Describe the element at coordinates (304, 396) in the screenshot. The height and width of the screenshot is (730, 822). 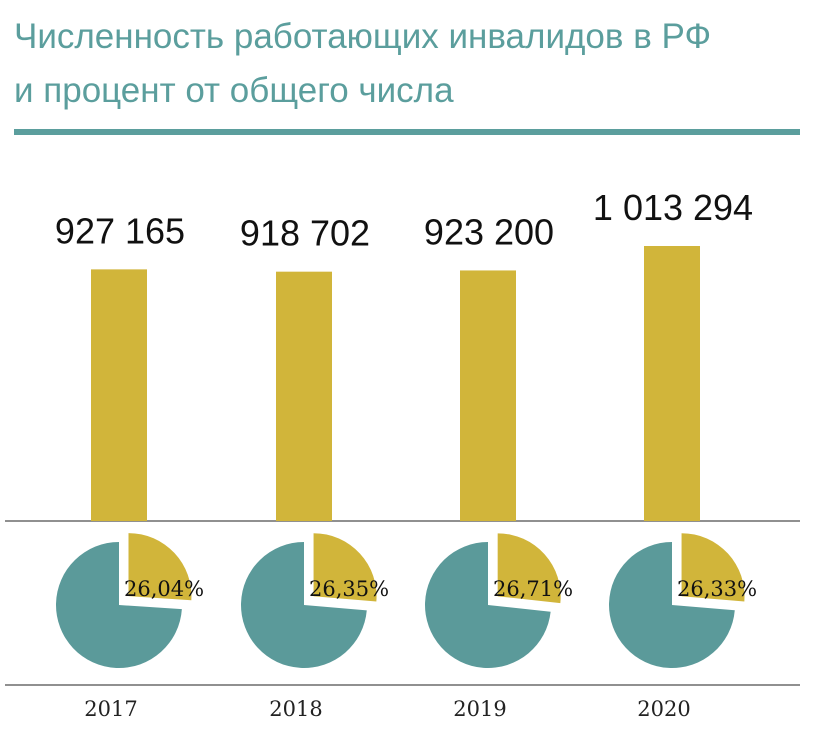
I see `bar-2018` at that location.